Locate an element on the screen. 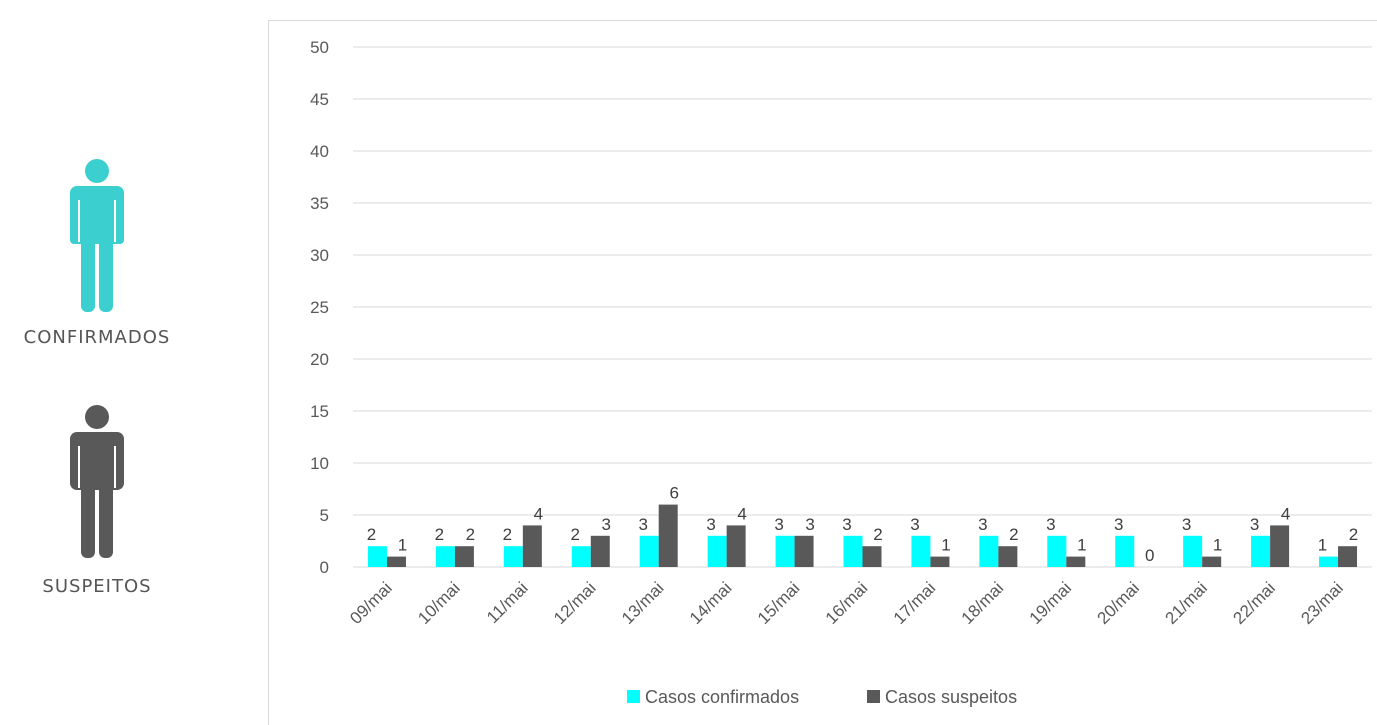 The height and width of the screenshot is (725, 1377). data-label: 6 is located at coordinates (673, 493).